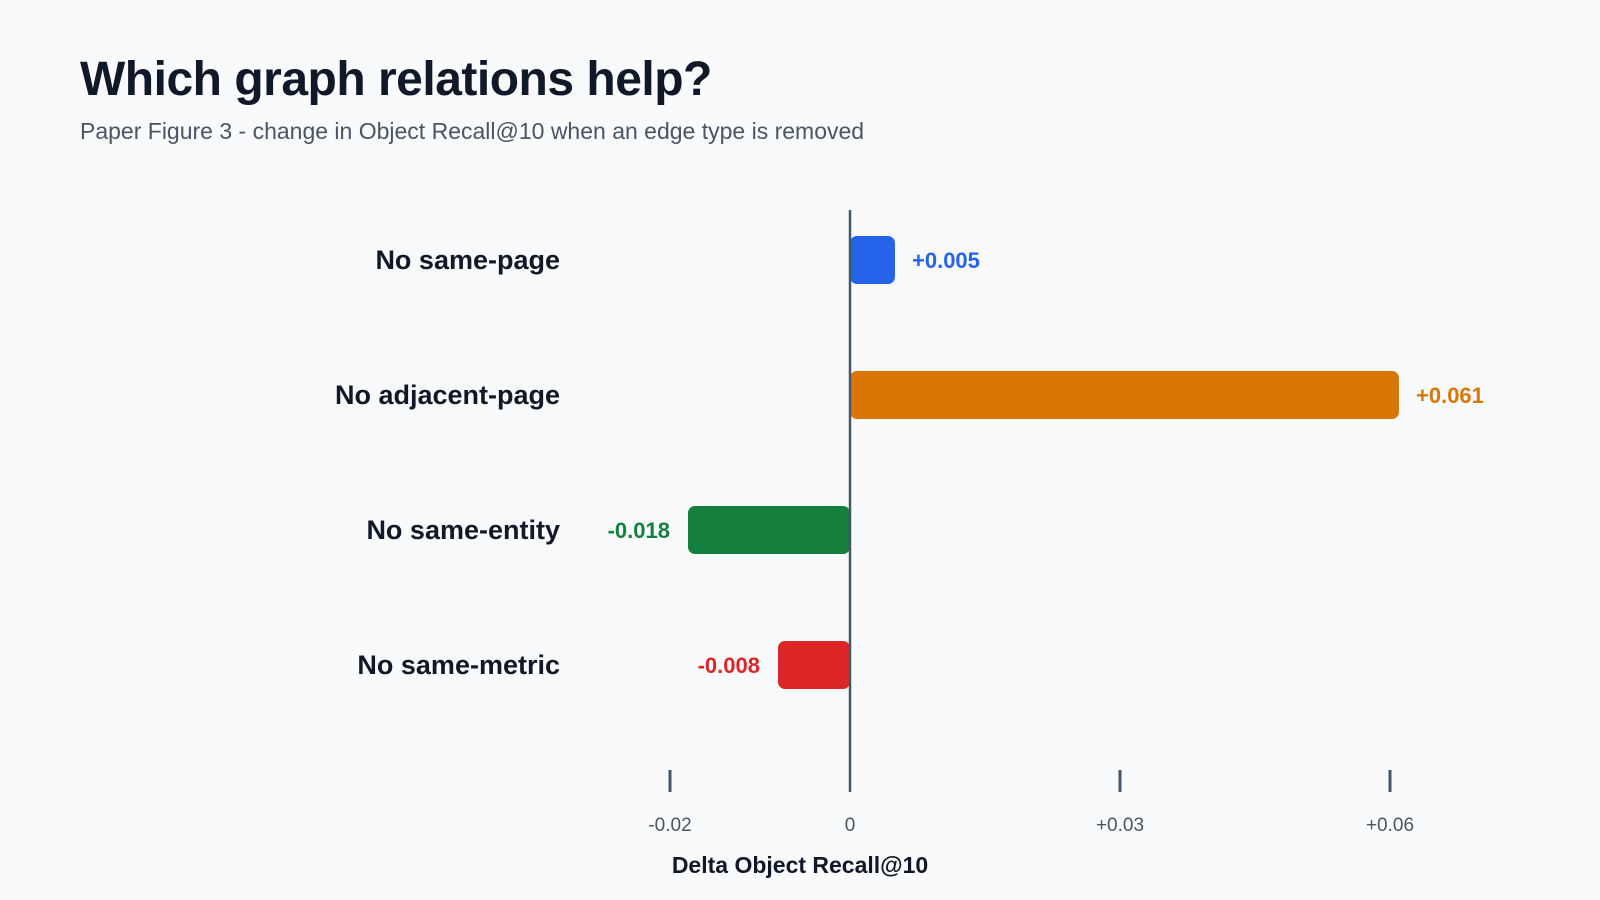 This screenshot has height=900, width=1600. Describe the element at coordinates (729, 665) in the screenshot. I see `value-label-3: -0.008` at that location.